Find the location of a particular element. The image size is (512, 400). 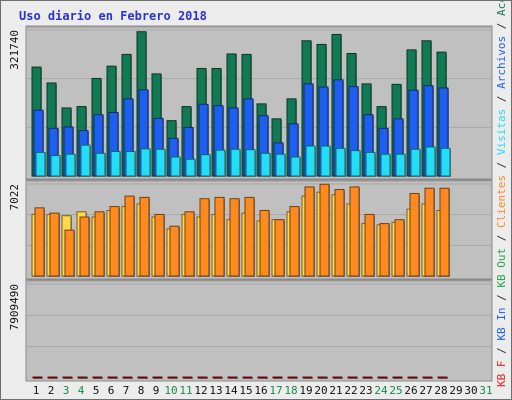

x-tick-label-5: 5 is located at coordinates (96, 390).